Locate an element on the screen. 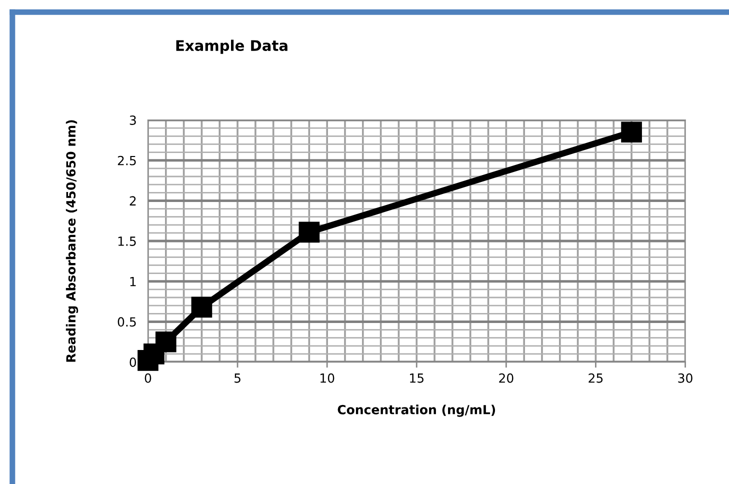 The height and width of the screenshot is (484, 729). x-tick-label: 0 is located at coordinates (148, 378).